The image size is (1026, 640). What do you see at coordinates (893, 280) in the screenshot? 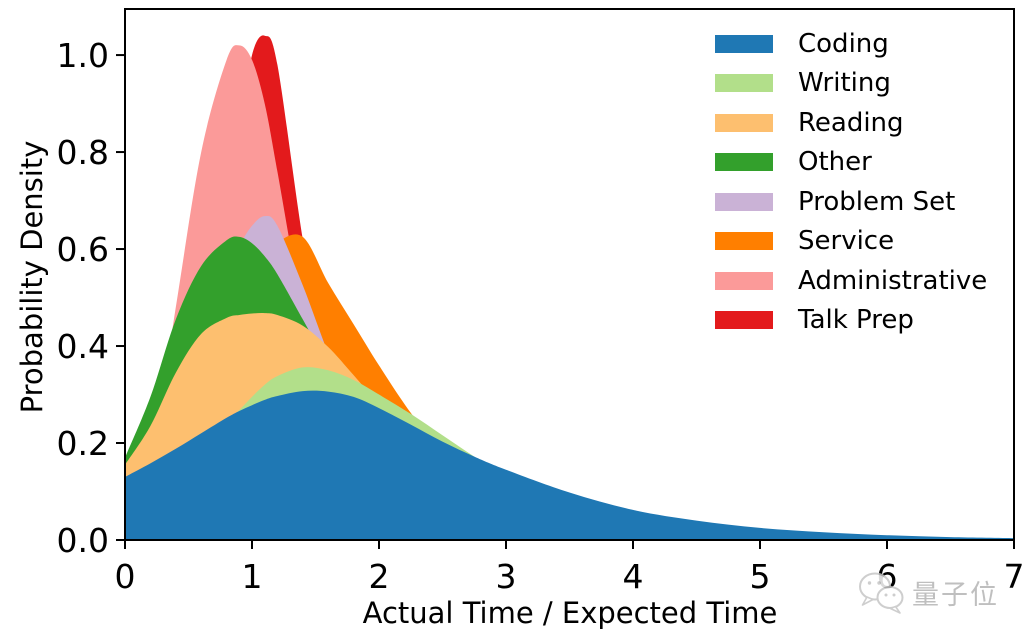
I see `legend-label-administrative: Administrative` at bounding box center [893, 280].